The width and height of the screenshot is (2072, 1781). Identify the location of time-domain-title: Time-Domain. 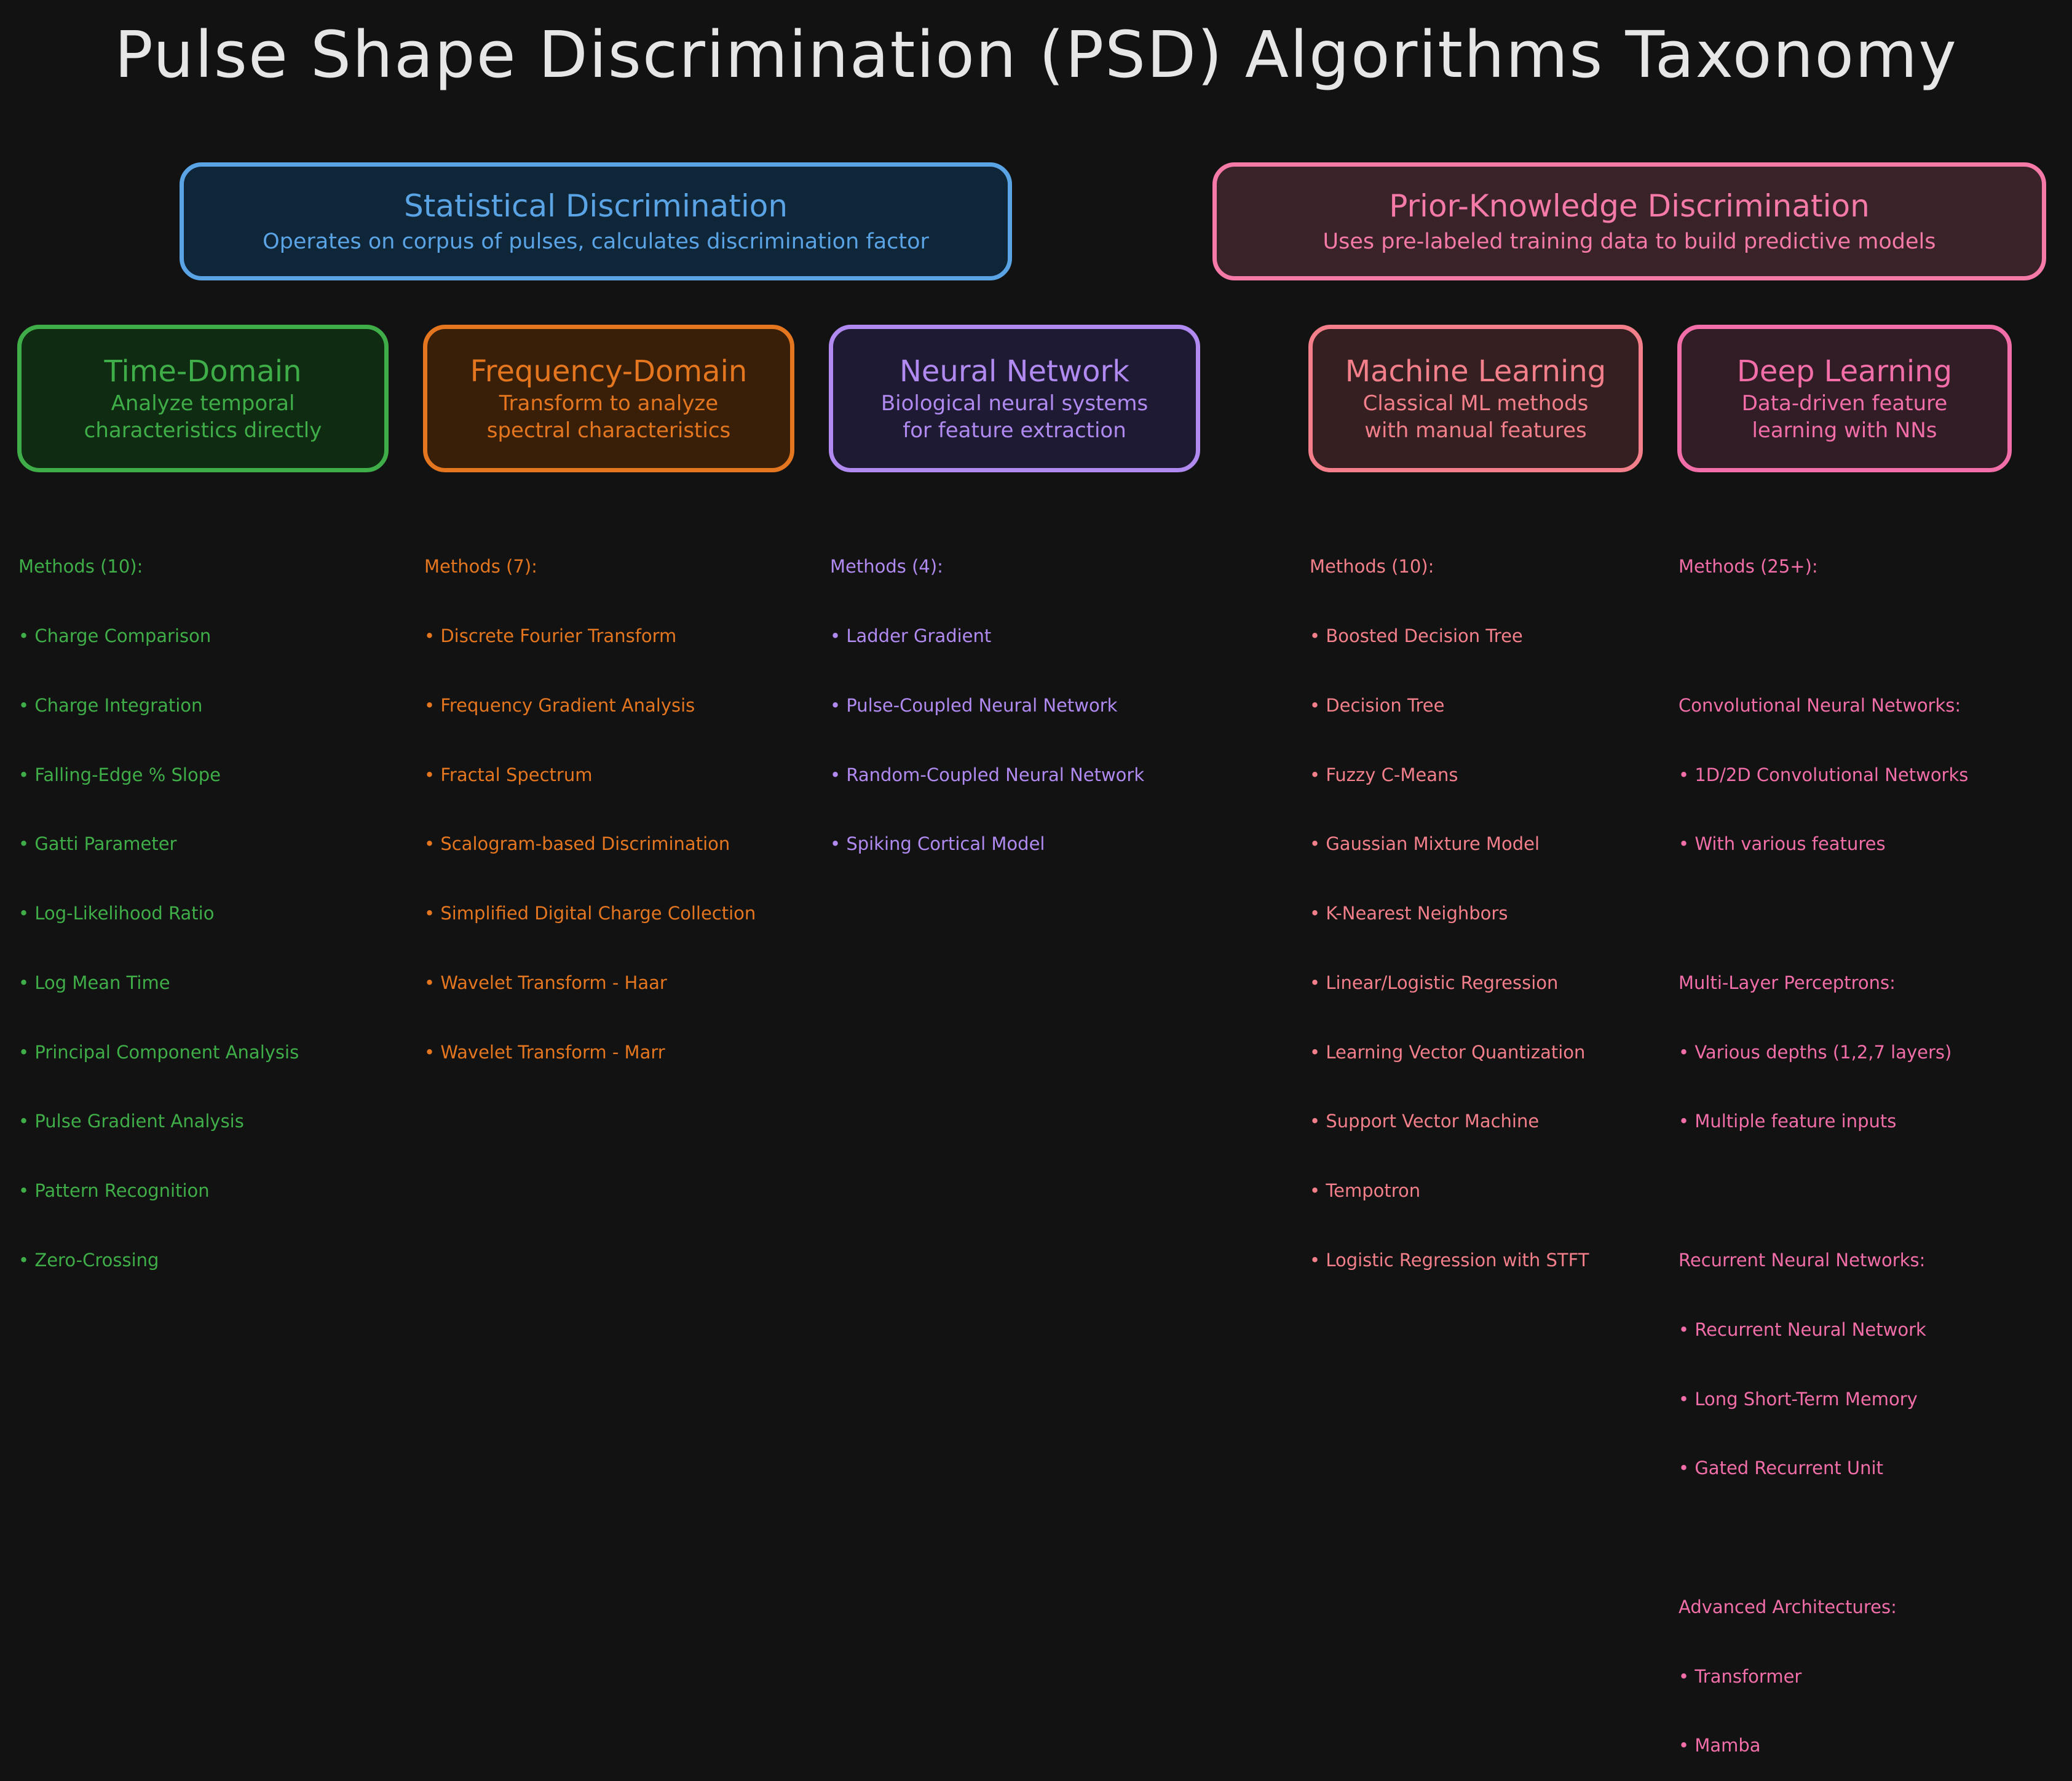
(203, 371).